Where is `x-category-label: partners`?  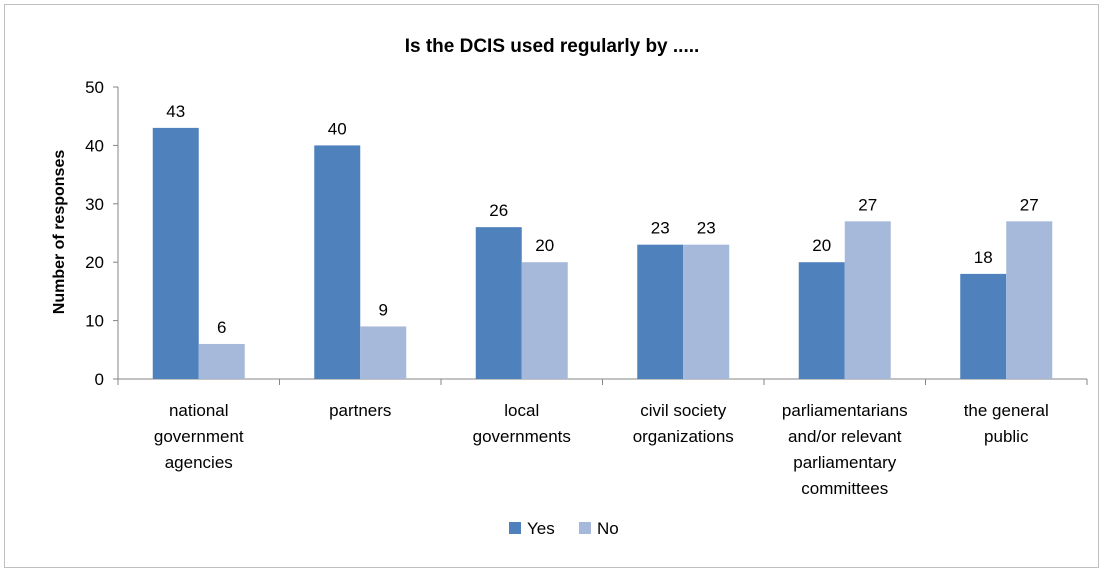
x-category-label: partners is located at coordinates (360, 410).